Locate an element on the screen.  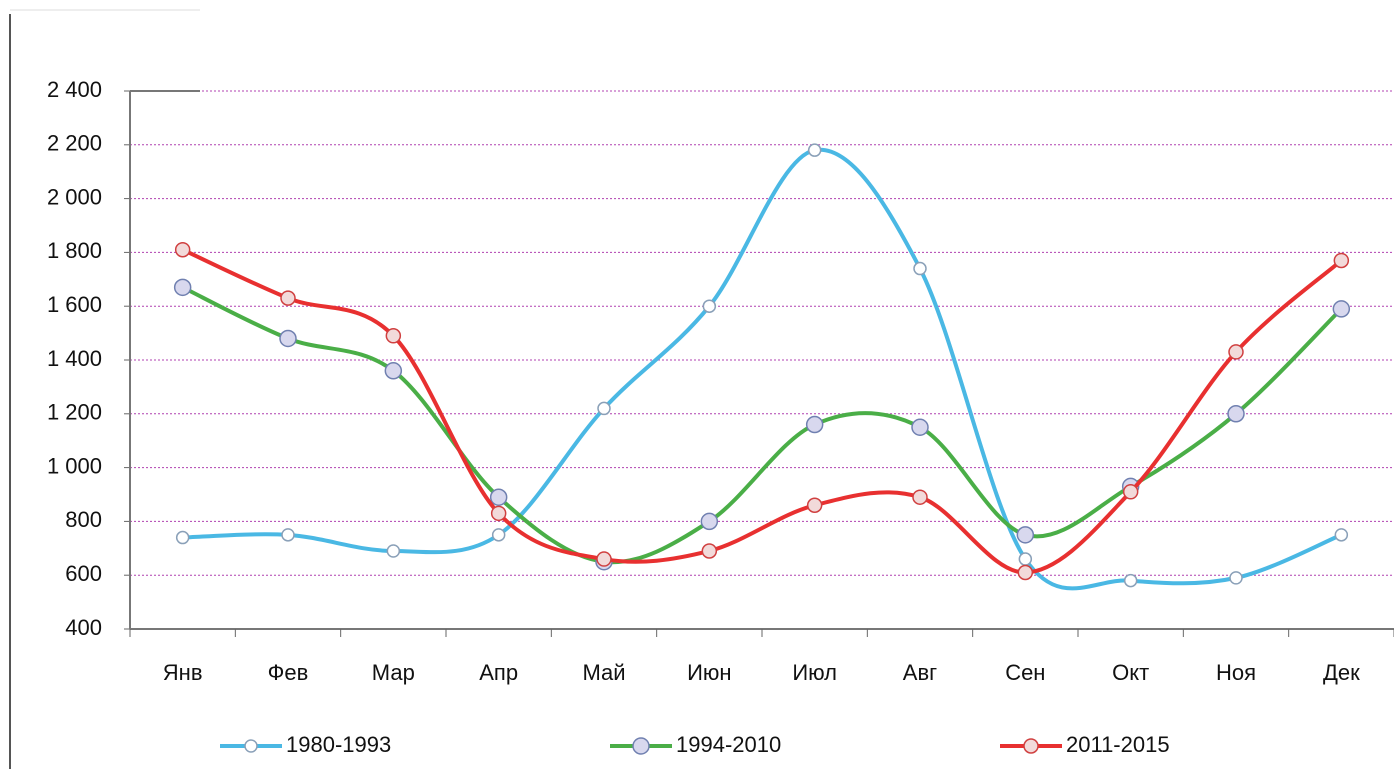
legend-label: 1994-2010 is located at coordinates (728, 744).